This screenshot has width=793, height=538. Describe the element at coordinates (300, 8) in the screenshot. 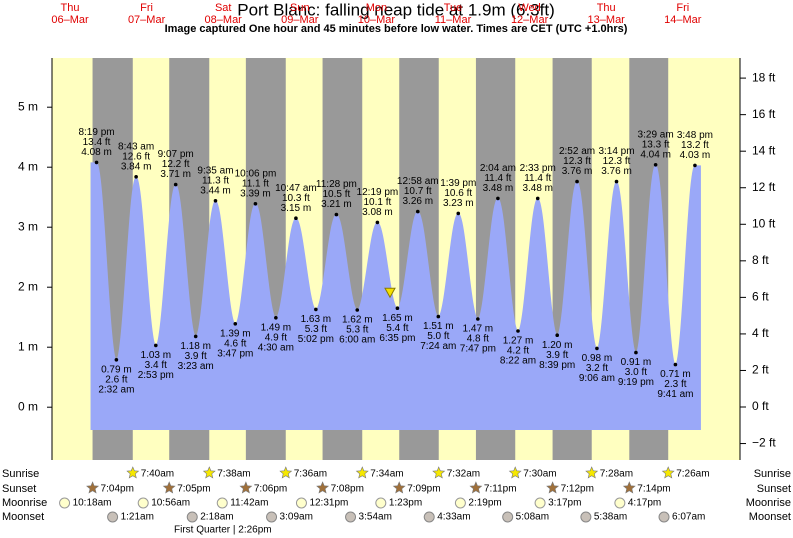

I see `day-name: Sun` at that location.